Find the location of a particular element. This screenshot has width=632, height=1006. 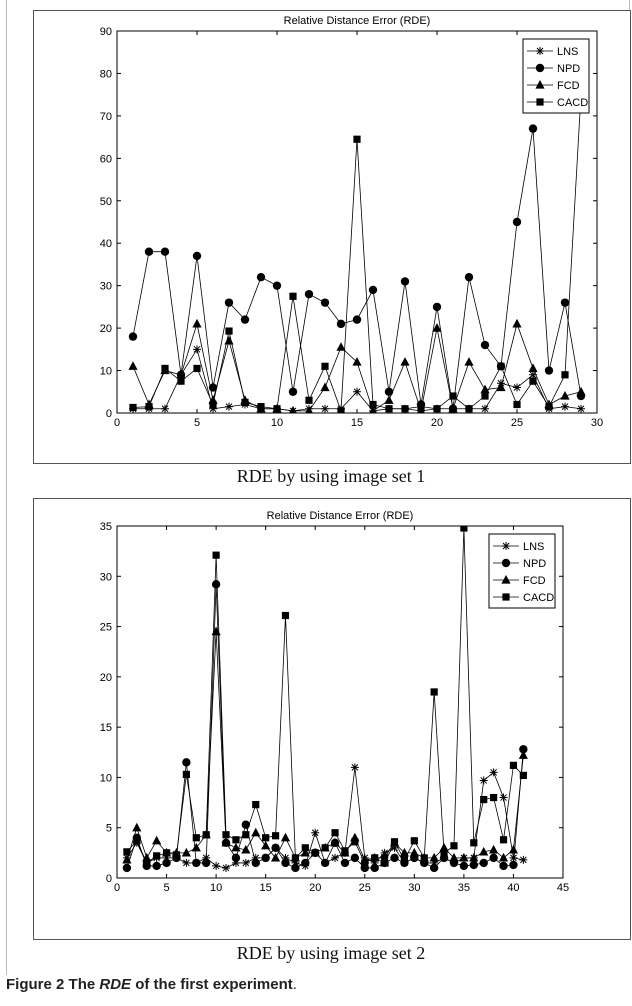

chart-2-legend-label-lns: LNS is located at coordinates (533, 547).